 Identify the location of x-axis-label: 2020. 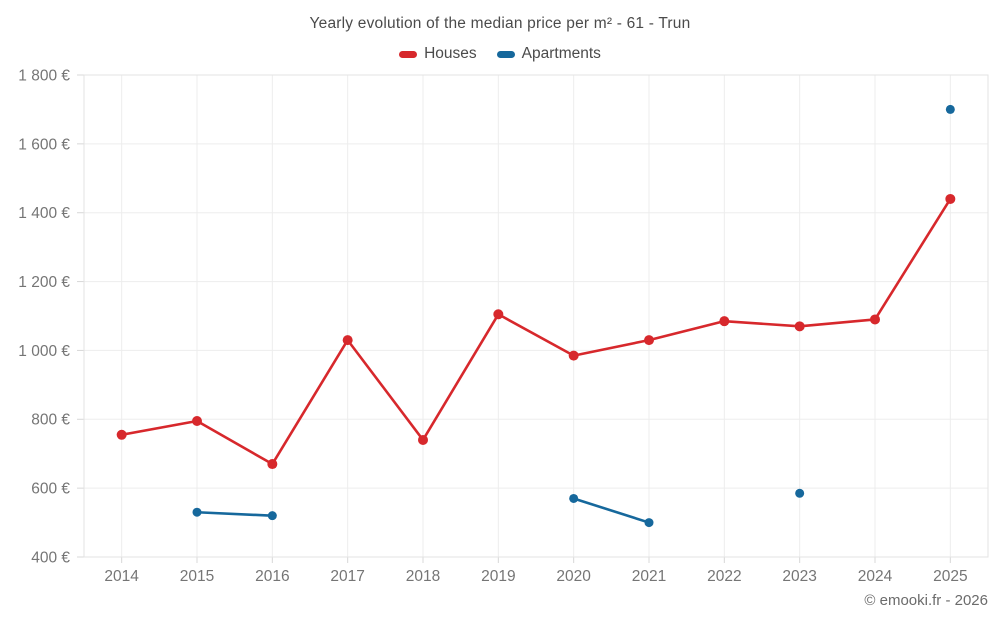
(573, 576).